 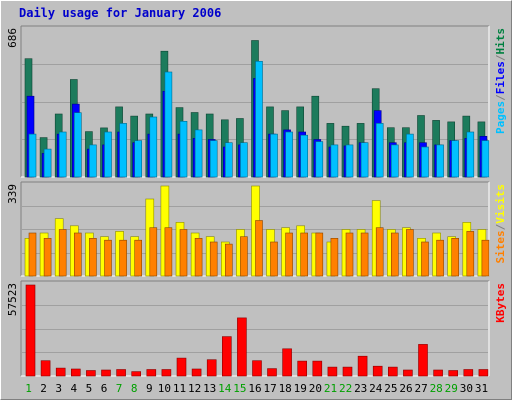 I want to click on x-tick-day-10: 10, so click(x=164, y=388).